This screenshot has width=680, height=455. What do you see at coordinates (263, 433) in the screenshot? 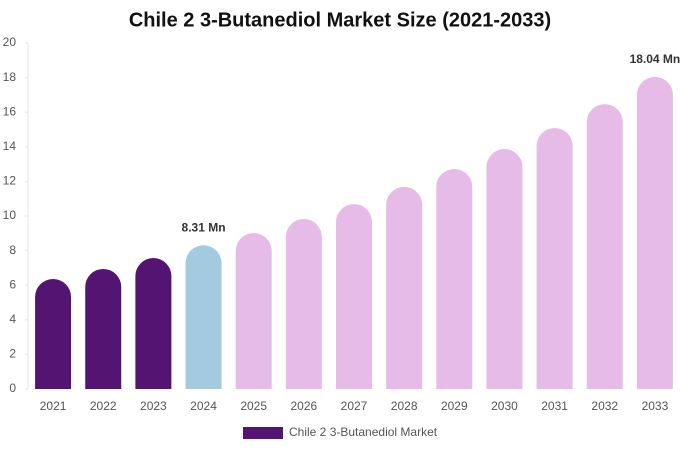
I see `legend-swatch` at bounding box center [263, 433].